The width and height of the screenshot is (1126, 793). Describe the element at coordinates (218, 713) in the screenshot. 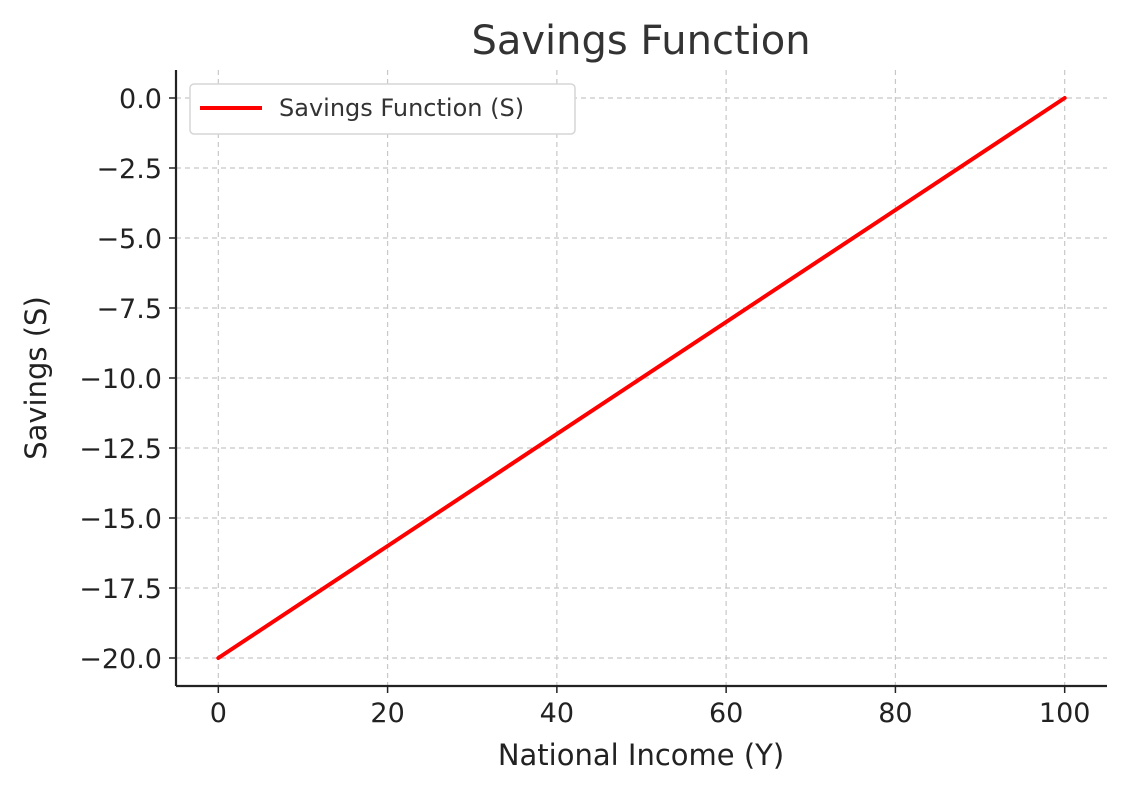

I see `x-tick-label: 0` at that location.